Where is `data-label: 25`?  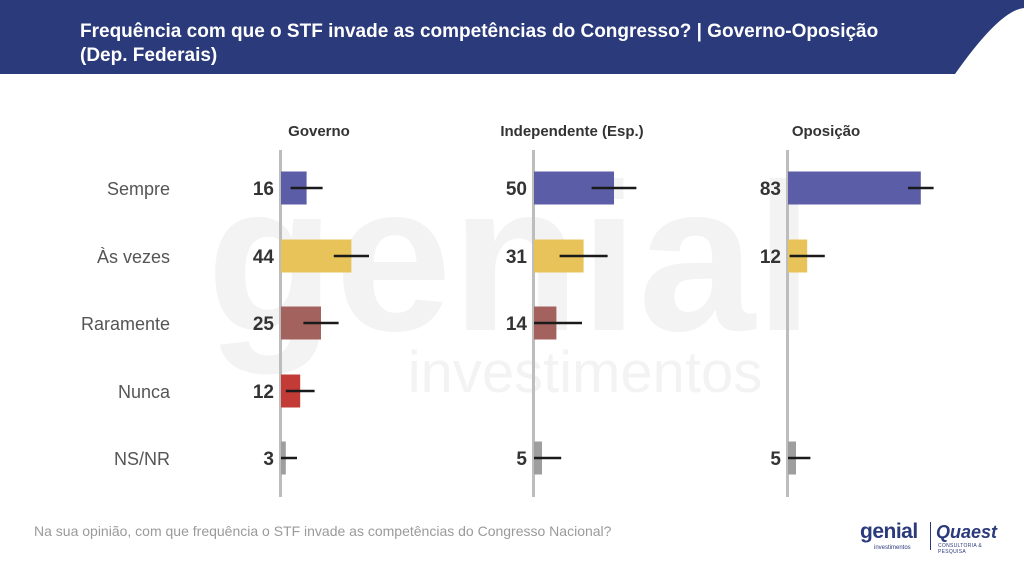
data-label: 25 is located at coordinates (264, 324).